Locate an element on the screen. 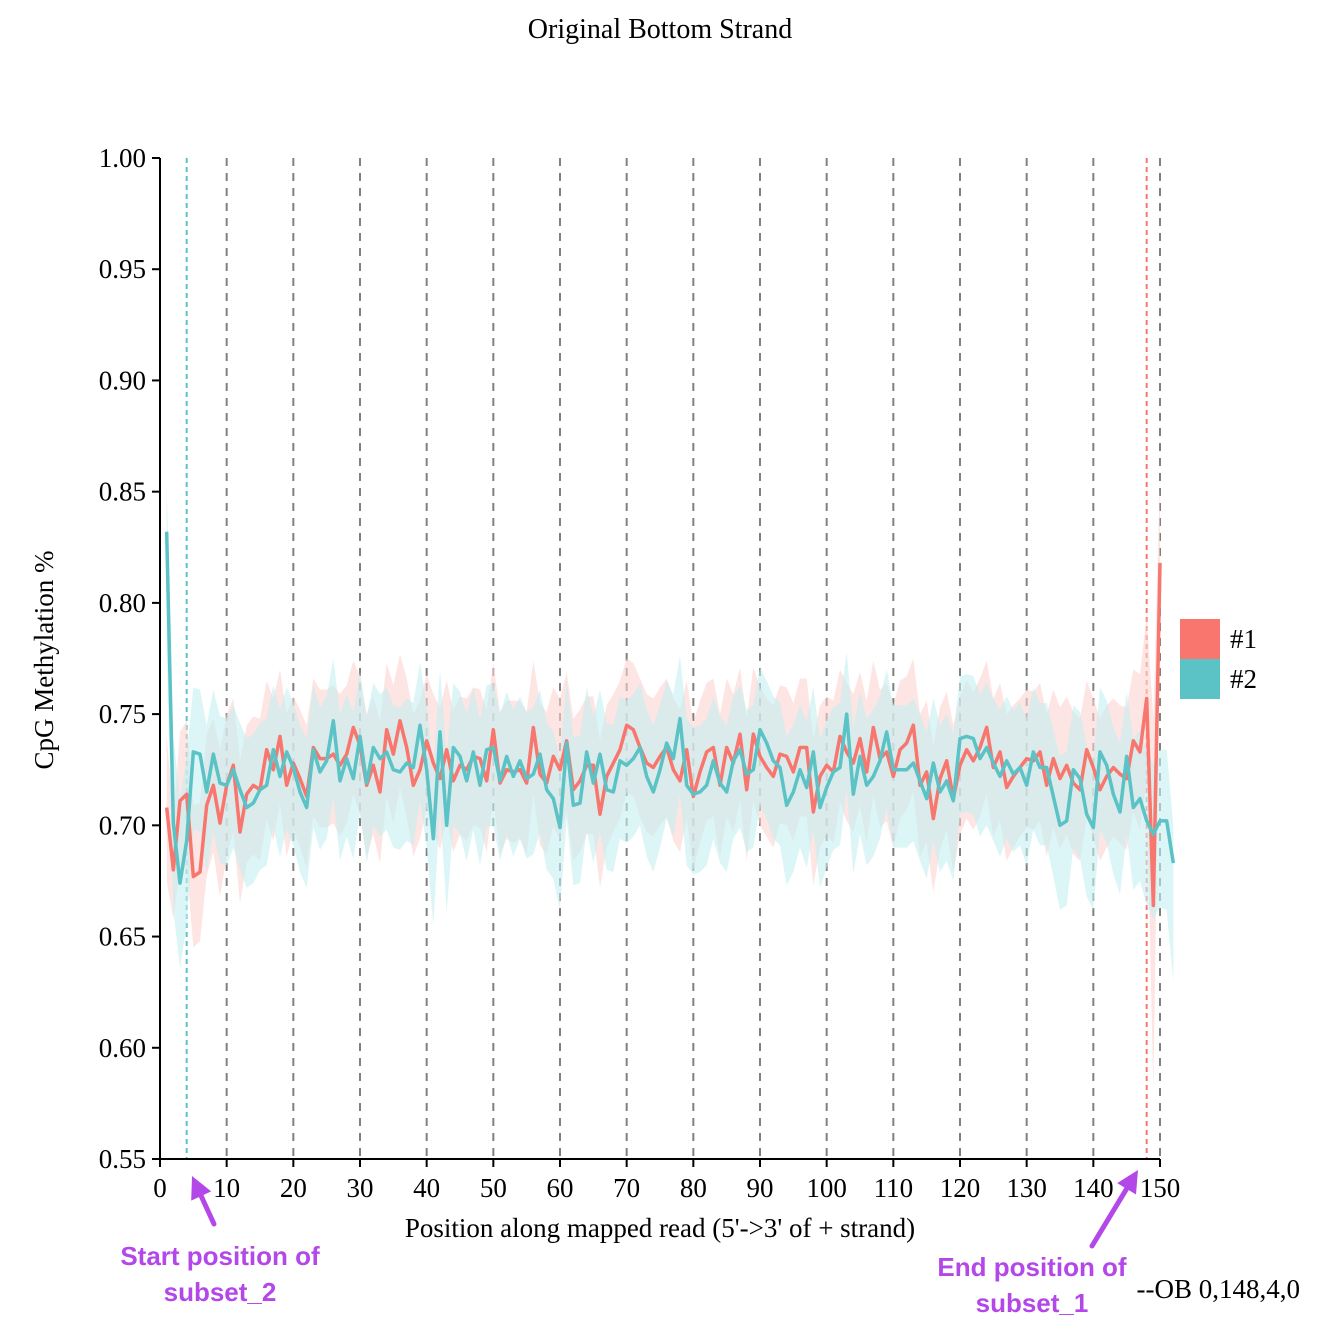 Image resolution: width=1329 pixels, height=1330 pixels. chart-title: Original Bottom Strand is located at coordinates (660, 29).